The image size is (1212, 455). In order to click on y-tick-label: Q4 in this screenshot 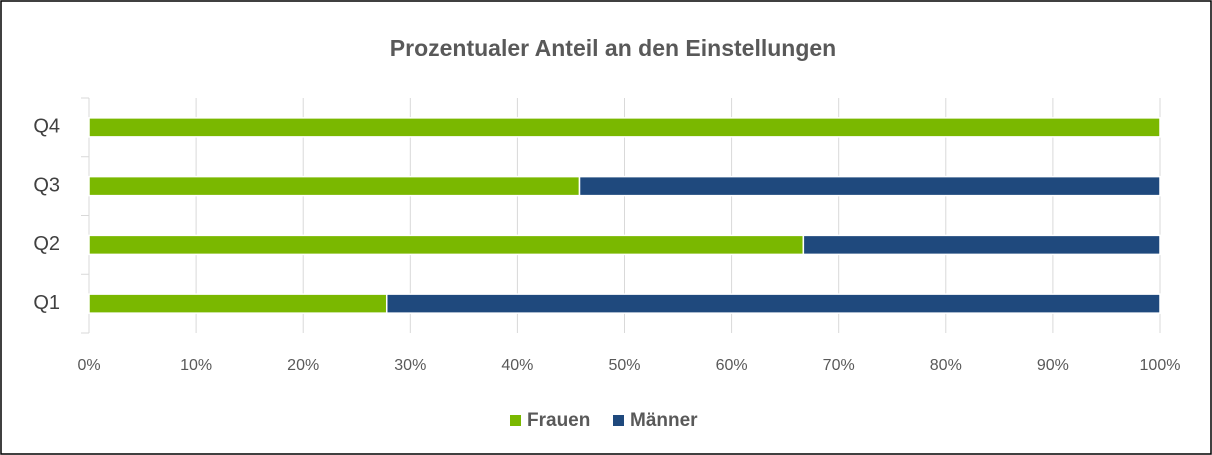, I will do `click(46, 127)`.